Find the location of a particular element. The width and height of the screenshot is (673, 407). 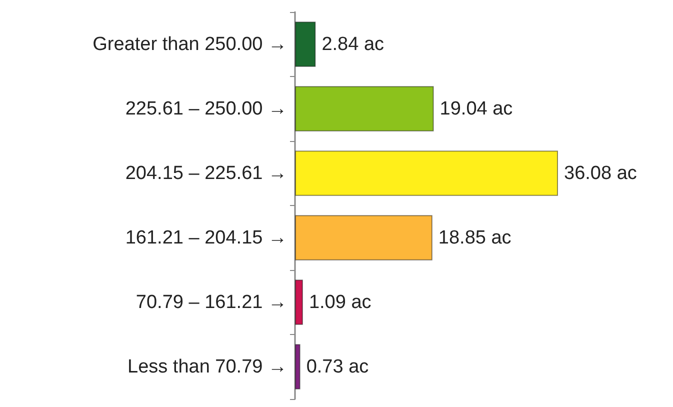

data-label: 18.85 ac is located at coordinates (475, 237).